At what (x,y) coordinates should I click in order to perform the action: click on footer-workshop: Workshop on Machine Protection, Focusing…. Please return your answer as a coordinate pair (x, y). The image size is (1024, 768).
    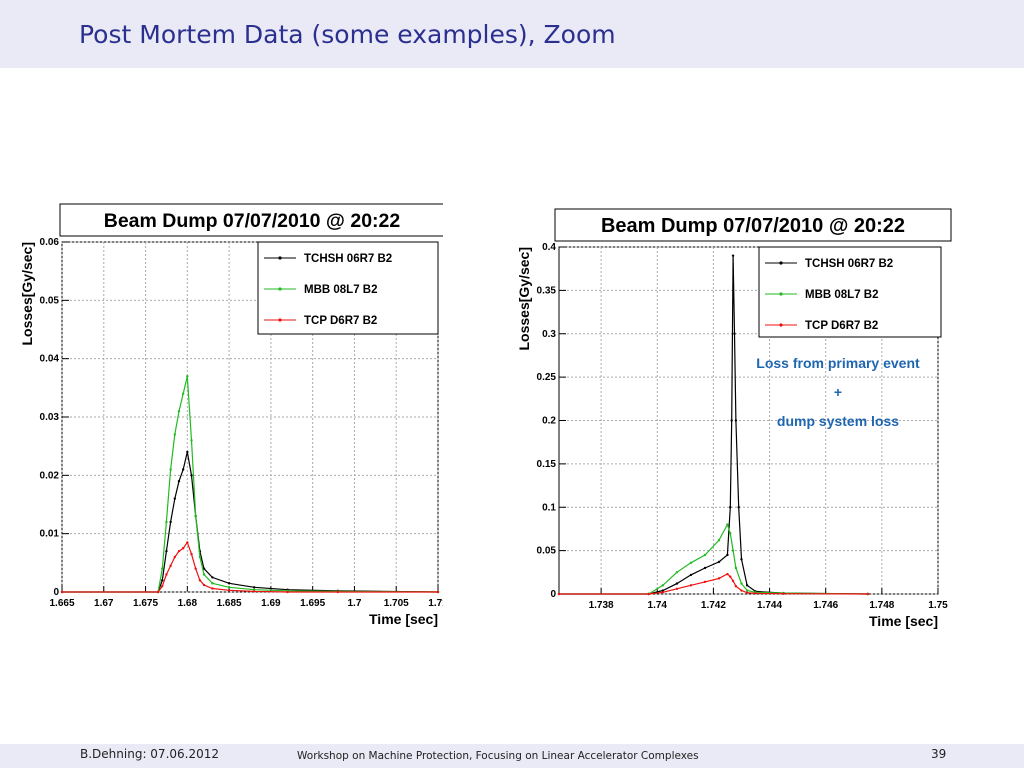
    Looking at the image, I should click on (498, 756).